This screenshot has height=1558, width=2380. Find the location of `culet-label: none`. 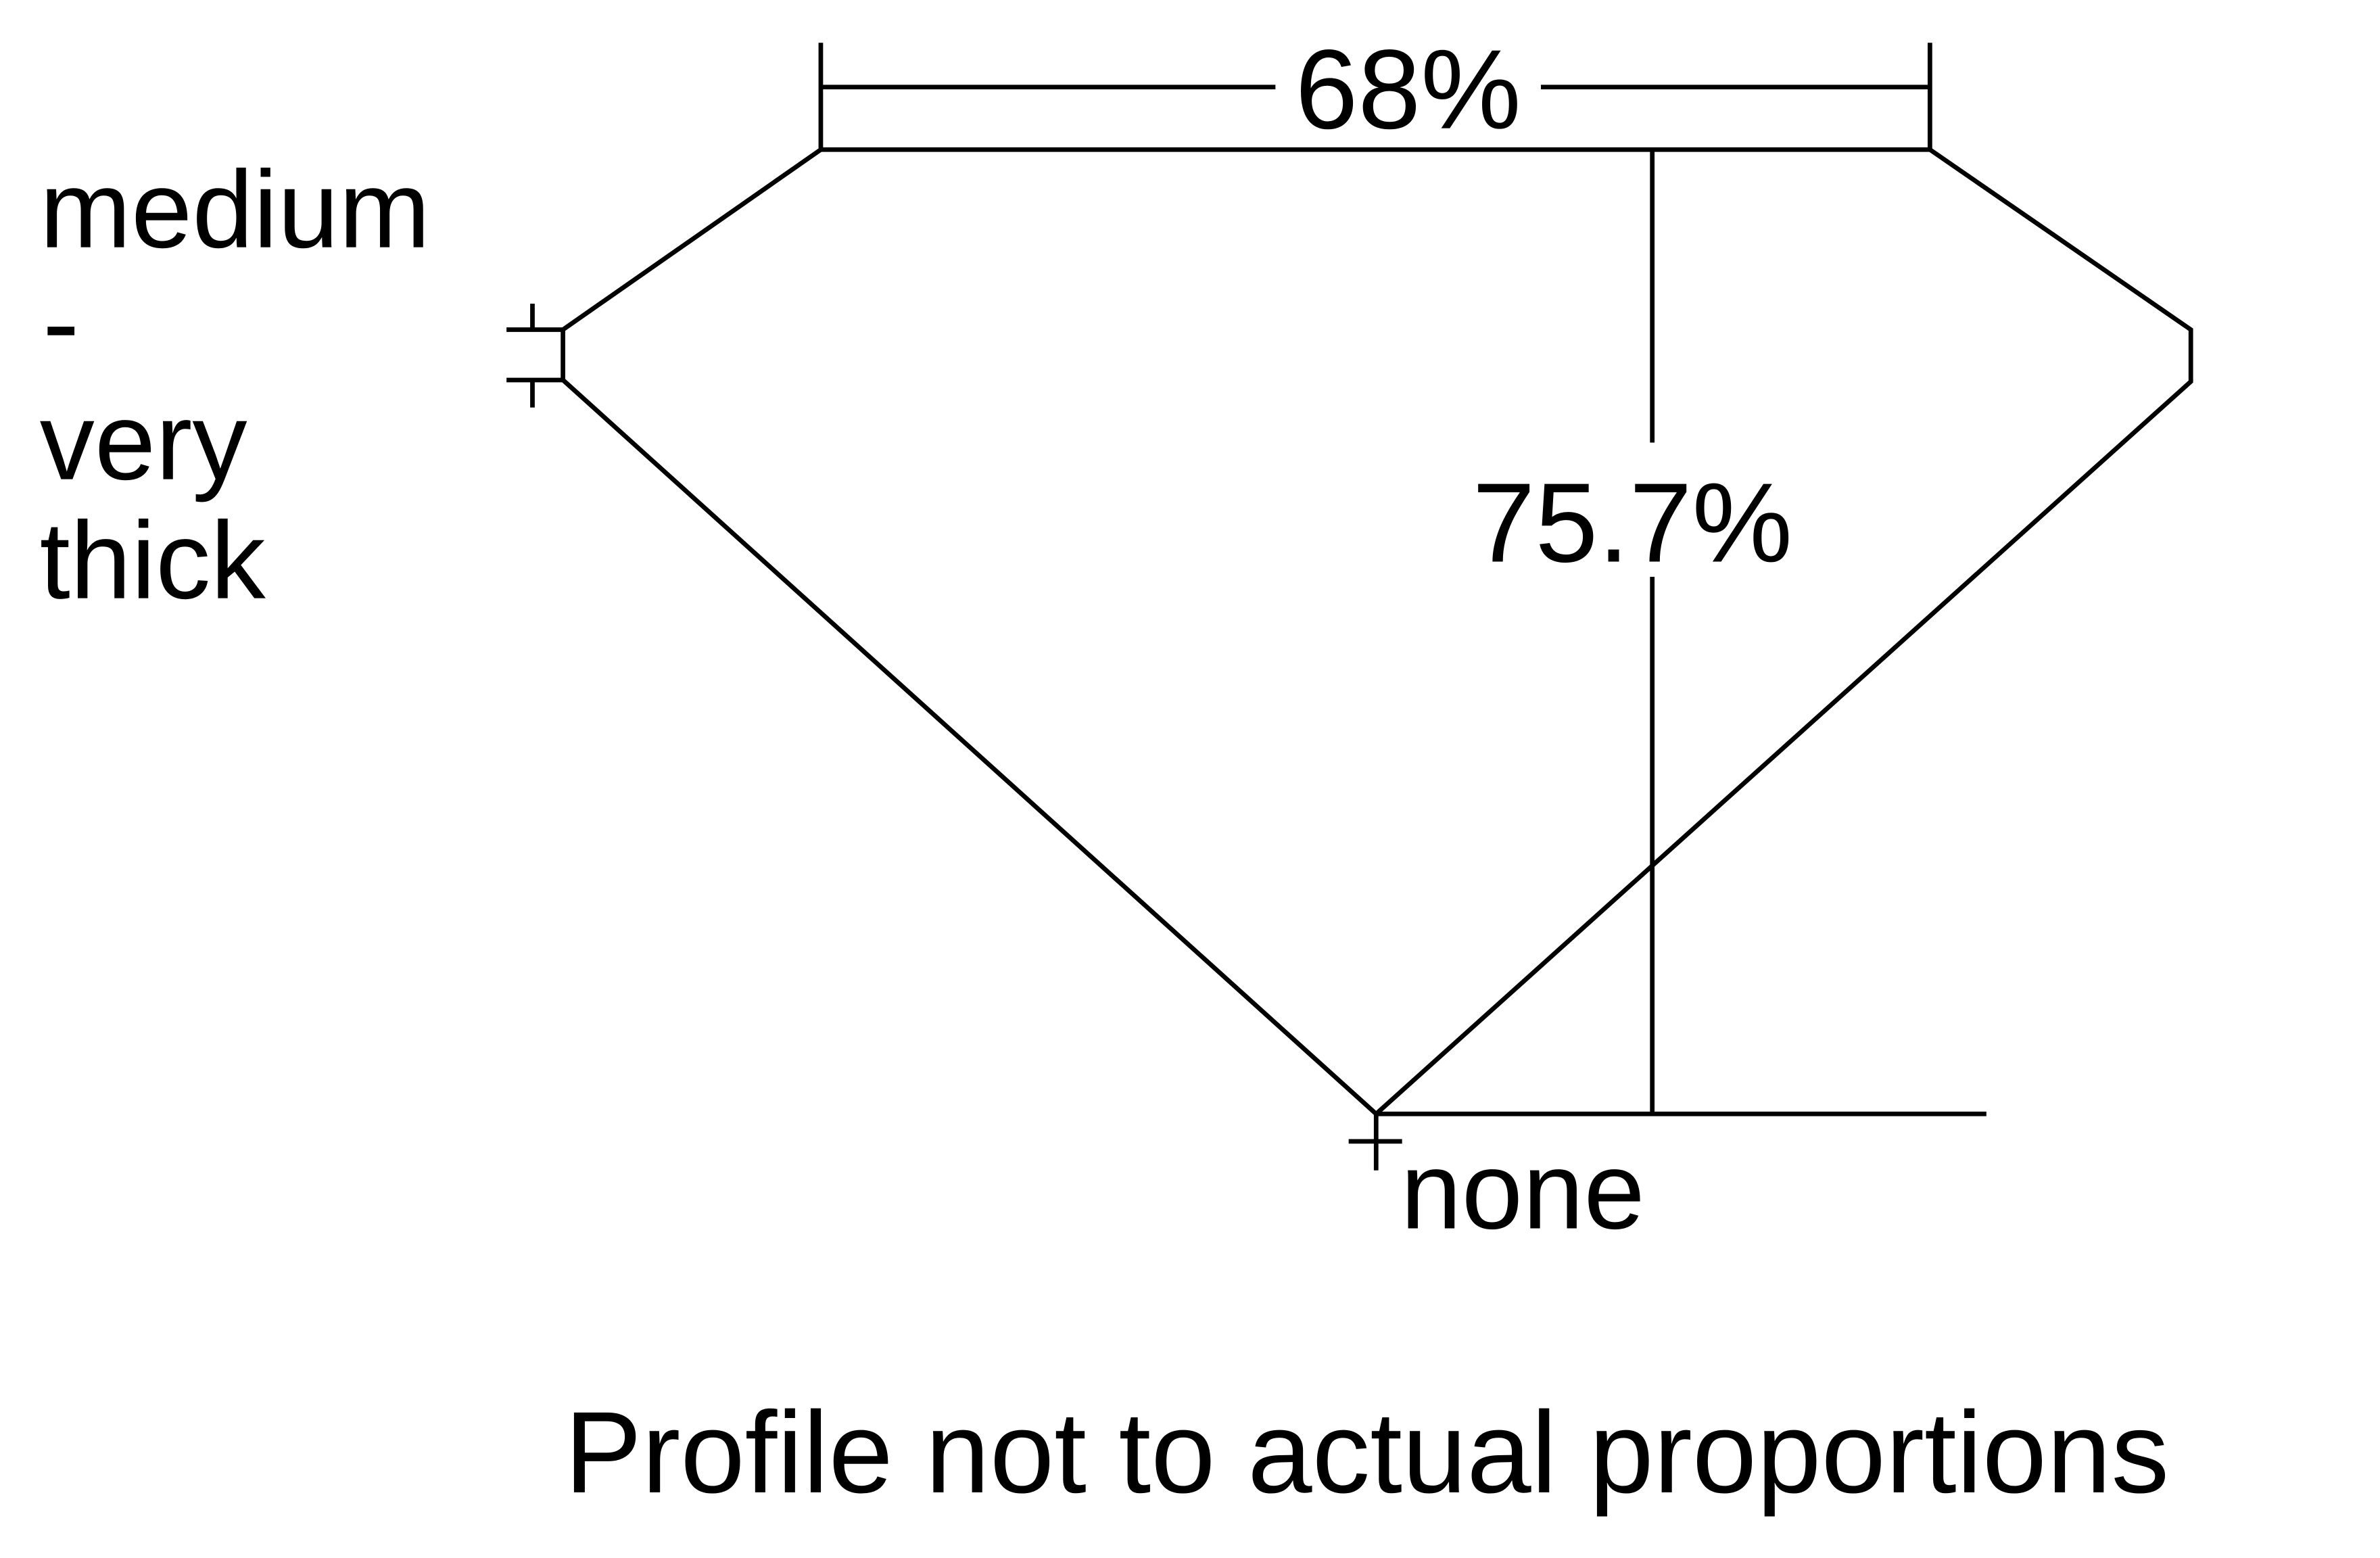

culet-label: none is located at coordinates (1522, 1191).